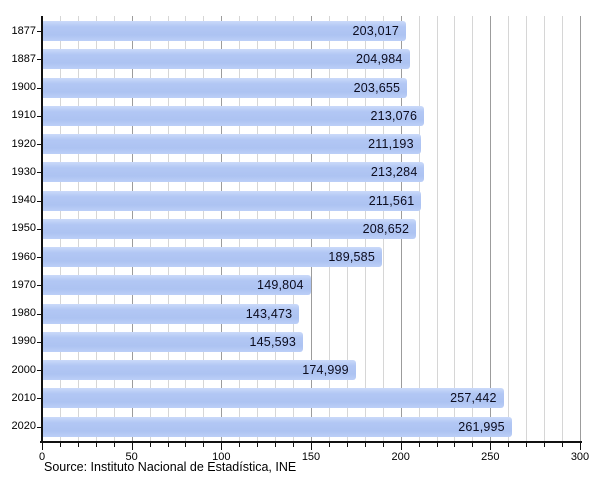 This screenshot has width=600, height=480. I want to click on bar-value-label: 149,804, so click(280, 285).